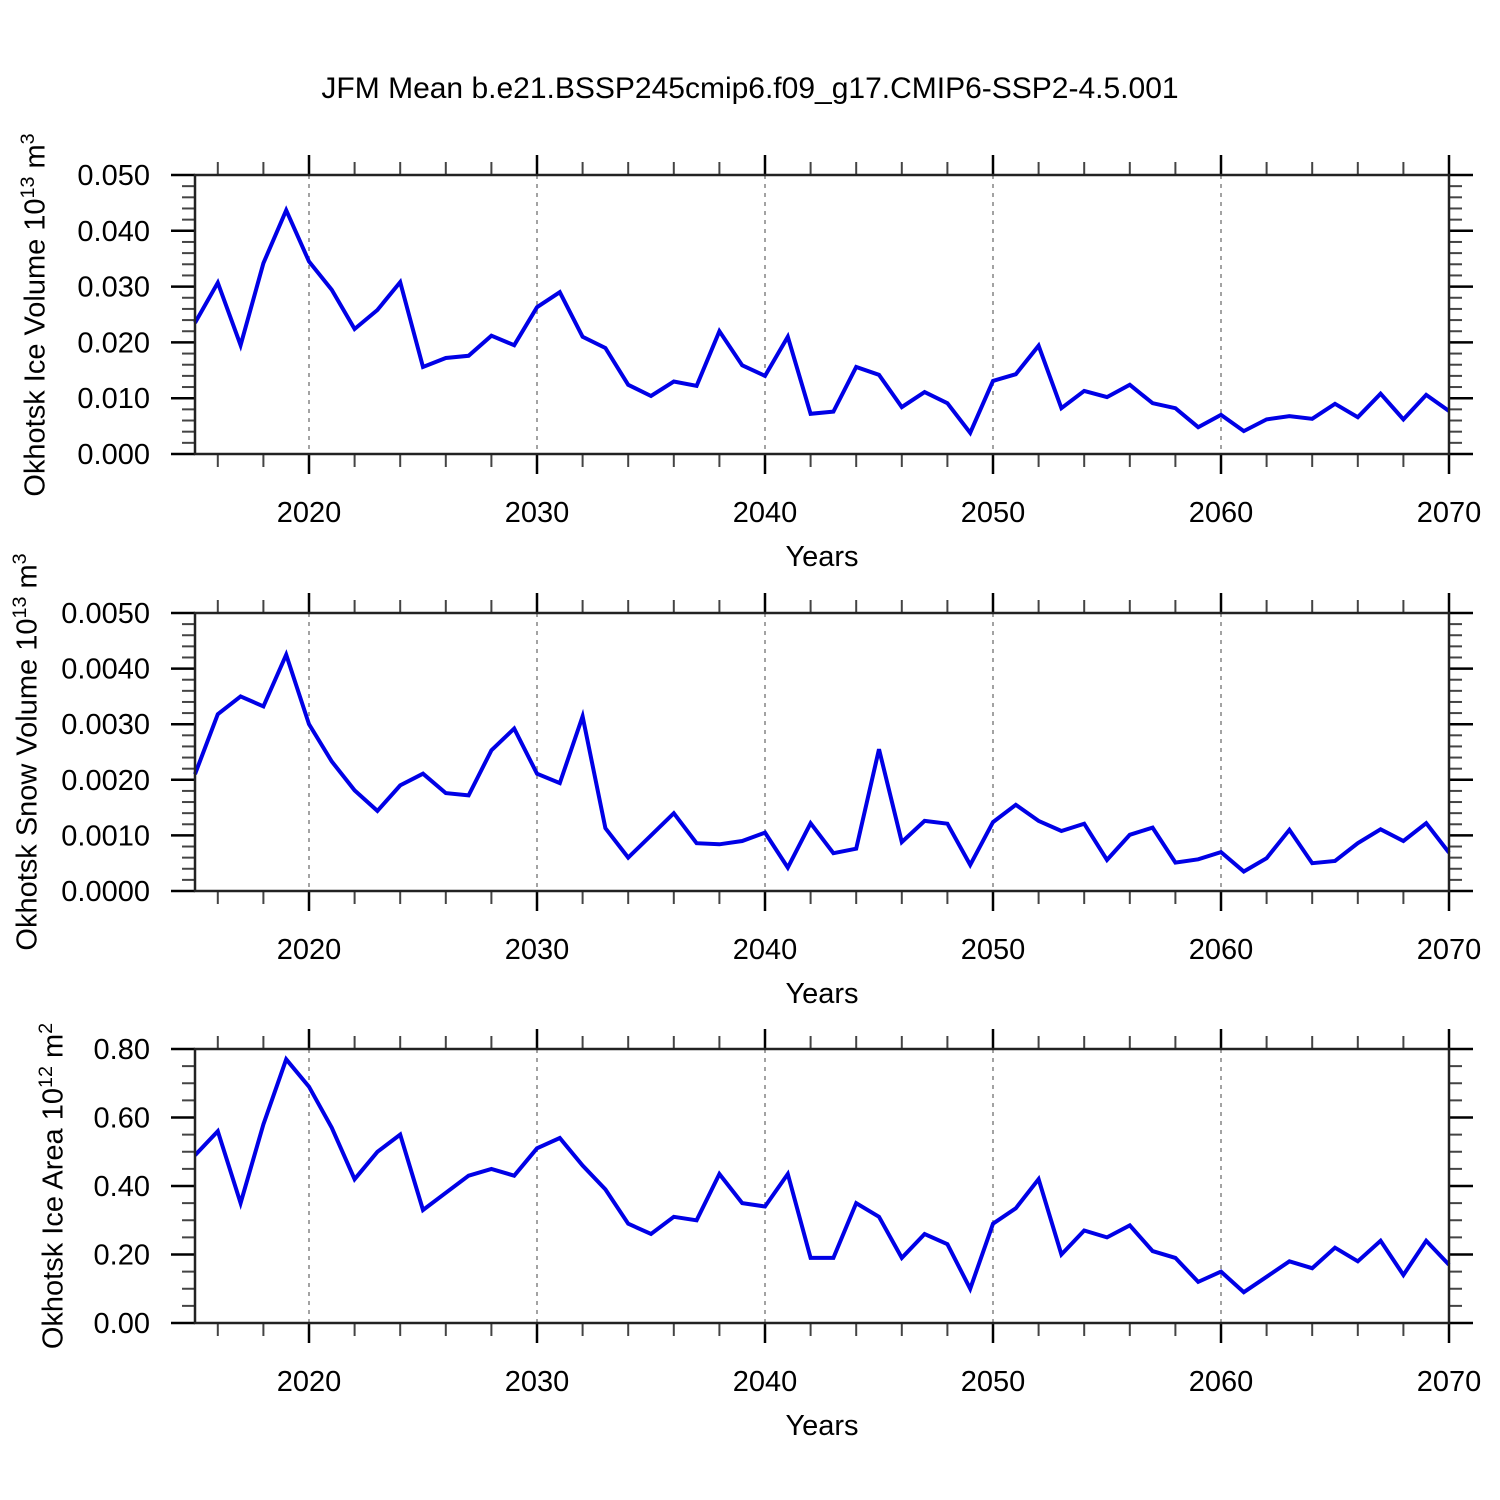 This screenshot has width=1500, height=1500. Describe the element at coordinates (113, 343) in the screenshot. I see `y-tick-label: 0.020` at that location.